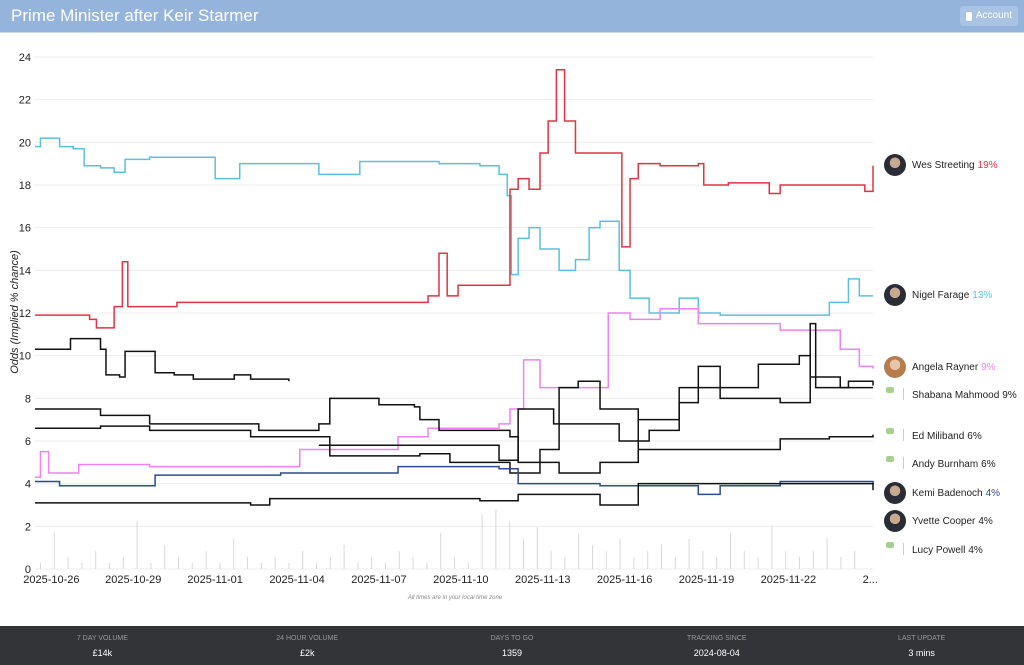  I want to click on y-tick-label: 22, so click(25, 101).